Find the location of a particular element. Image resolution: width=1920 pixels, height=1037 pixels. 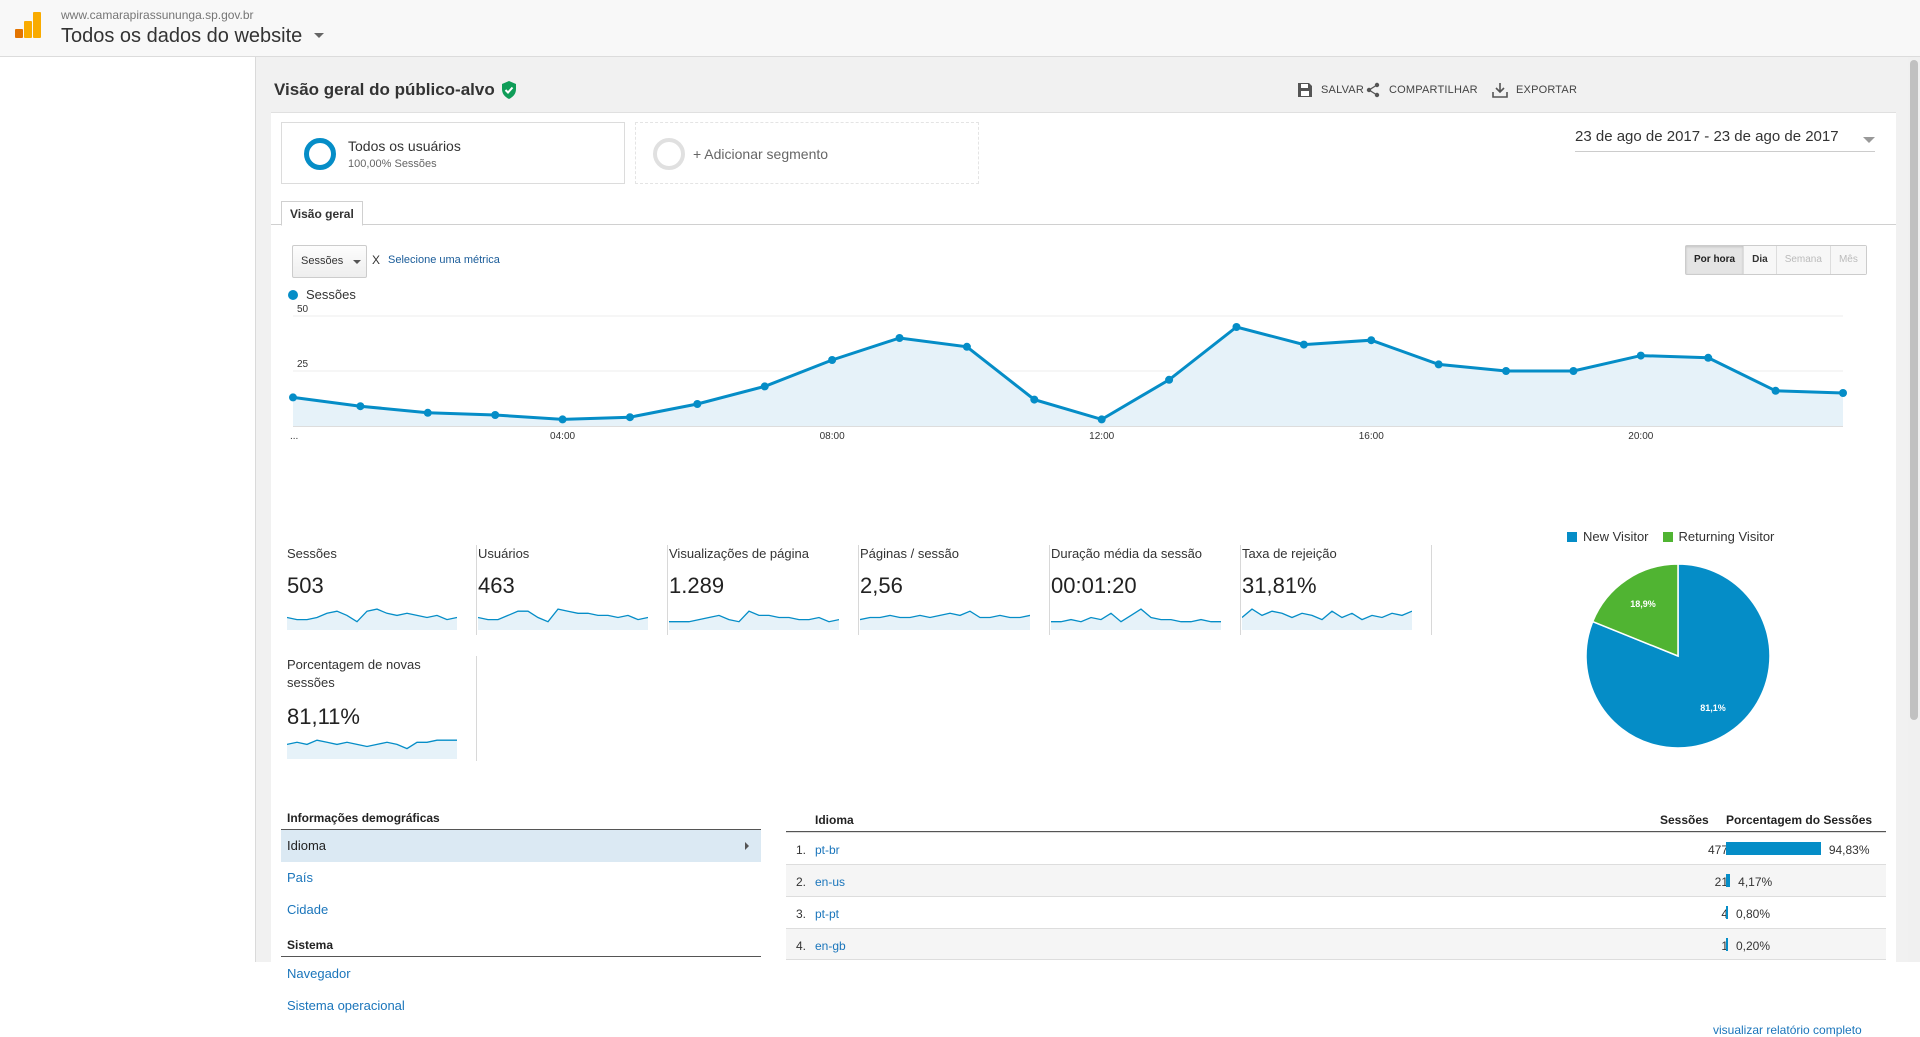

tab-overview: Visão geral is located at coordinates (322, 213).